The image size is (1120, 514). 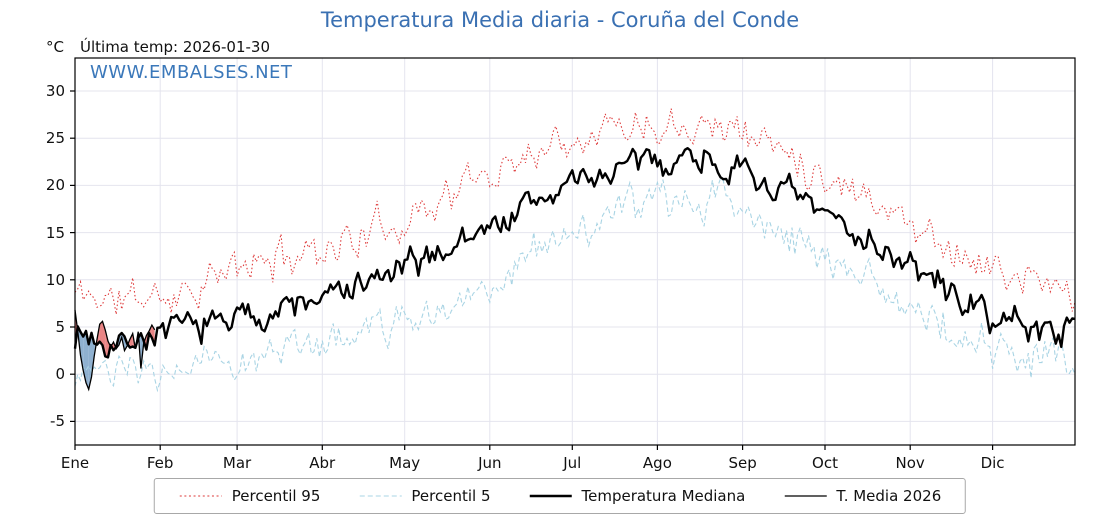 What do you see at coordinates (175, 47) in the screenshot?
I see `last-temperature-date-label: Última temp: 2026-01-30` at bounding box center [175, 47].